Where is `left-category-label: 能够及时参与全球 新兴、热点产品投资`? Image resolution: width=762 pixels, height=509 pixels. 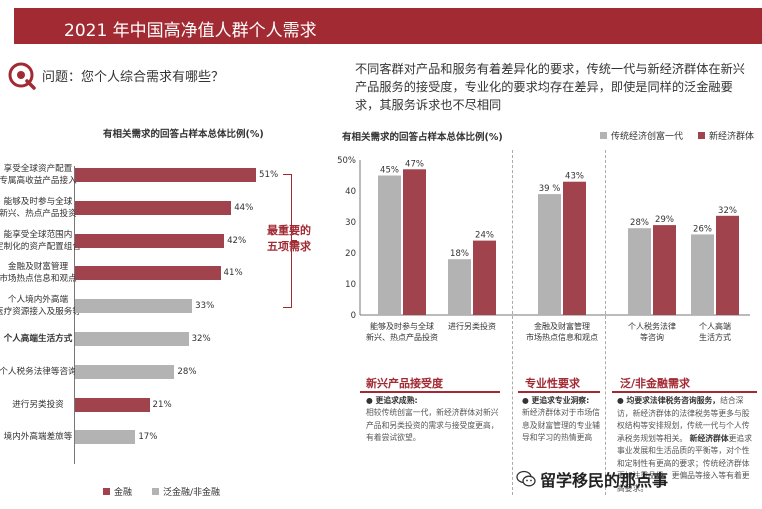 left-category-label: 能够及时参与全球 新兴、热点产品投资 is located at coordinates (42, 208).